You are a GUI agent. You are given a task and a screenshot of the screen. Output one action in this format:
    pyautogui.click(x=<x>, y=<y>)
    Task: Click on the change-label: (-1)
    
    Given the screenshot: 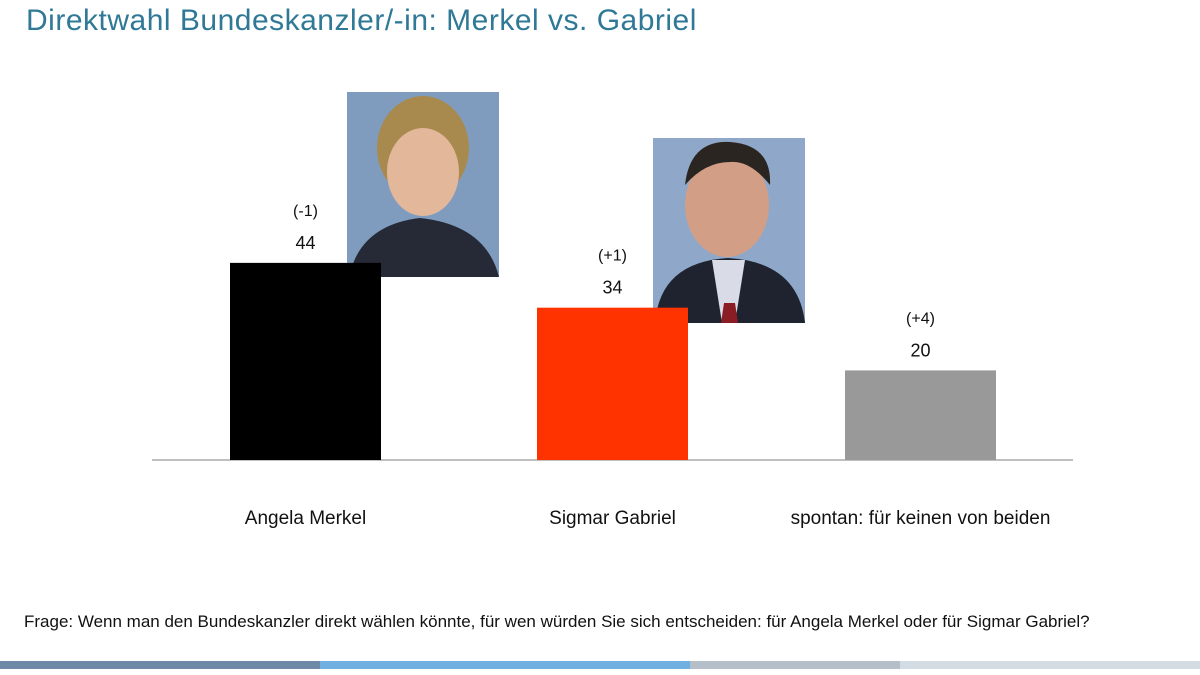 What is the action you would take?
    pyautogui.click(x=305, y=211)
    